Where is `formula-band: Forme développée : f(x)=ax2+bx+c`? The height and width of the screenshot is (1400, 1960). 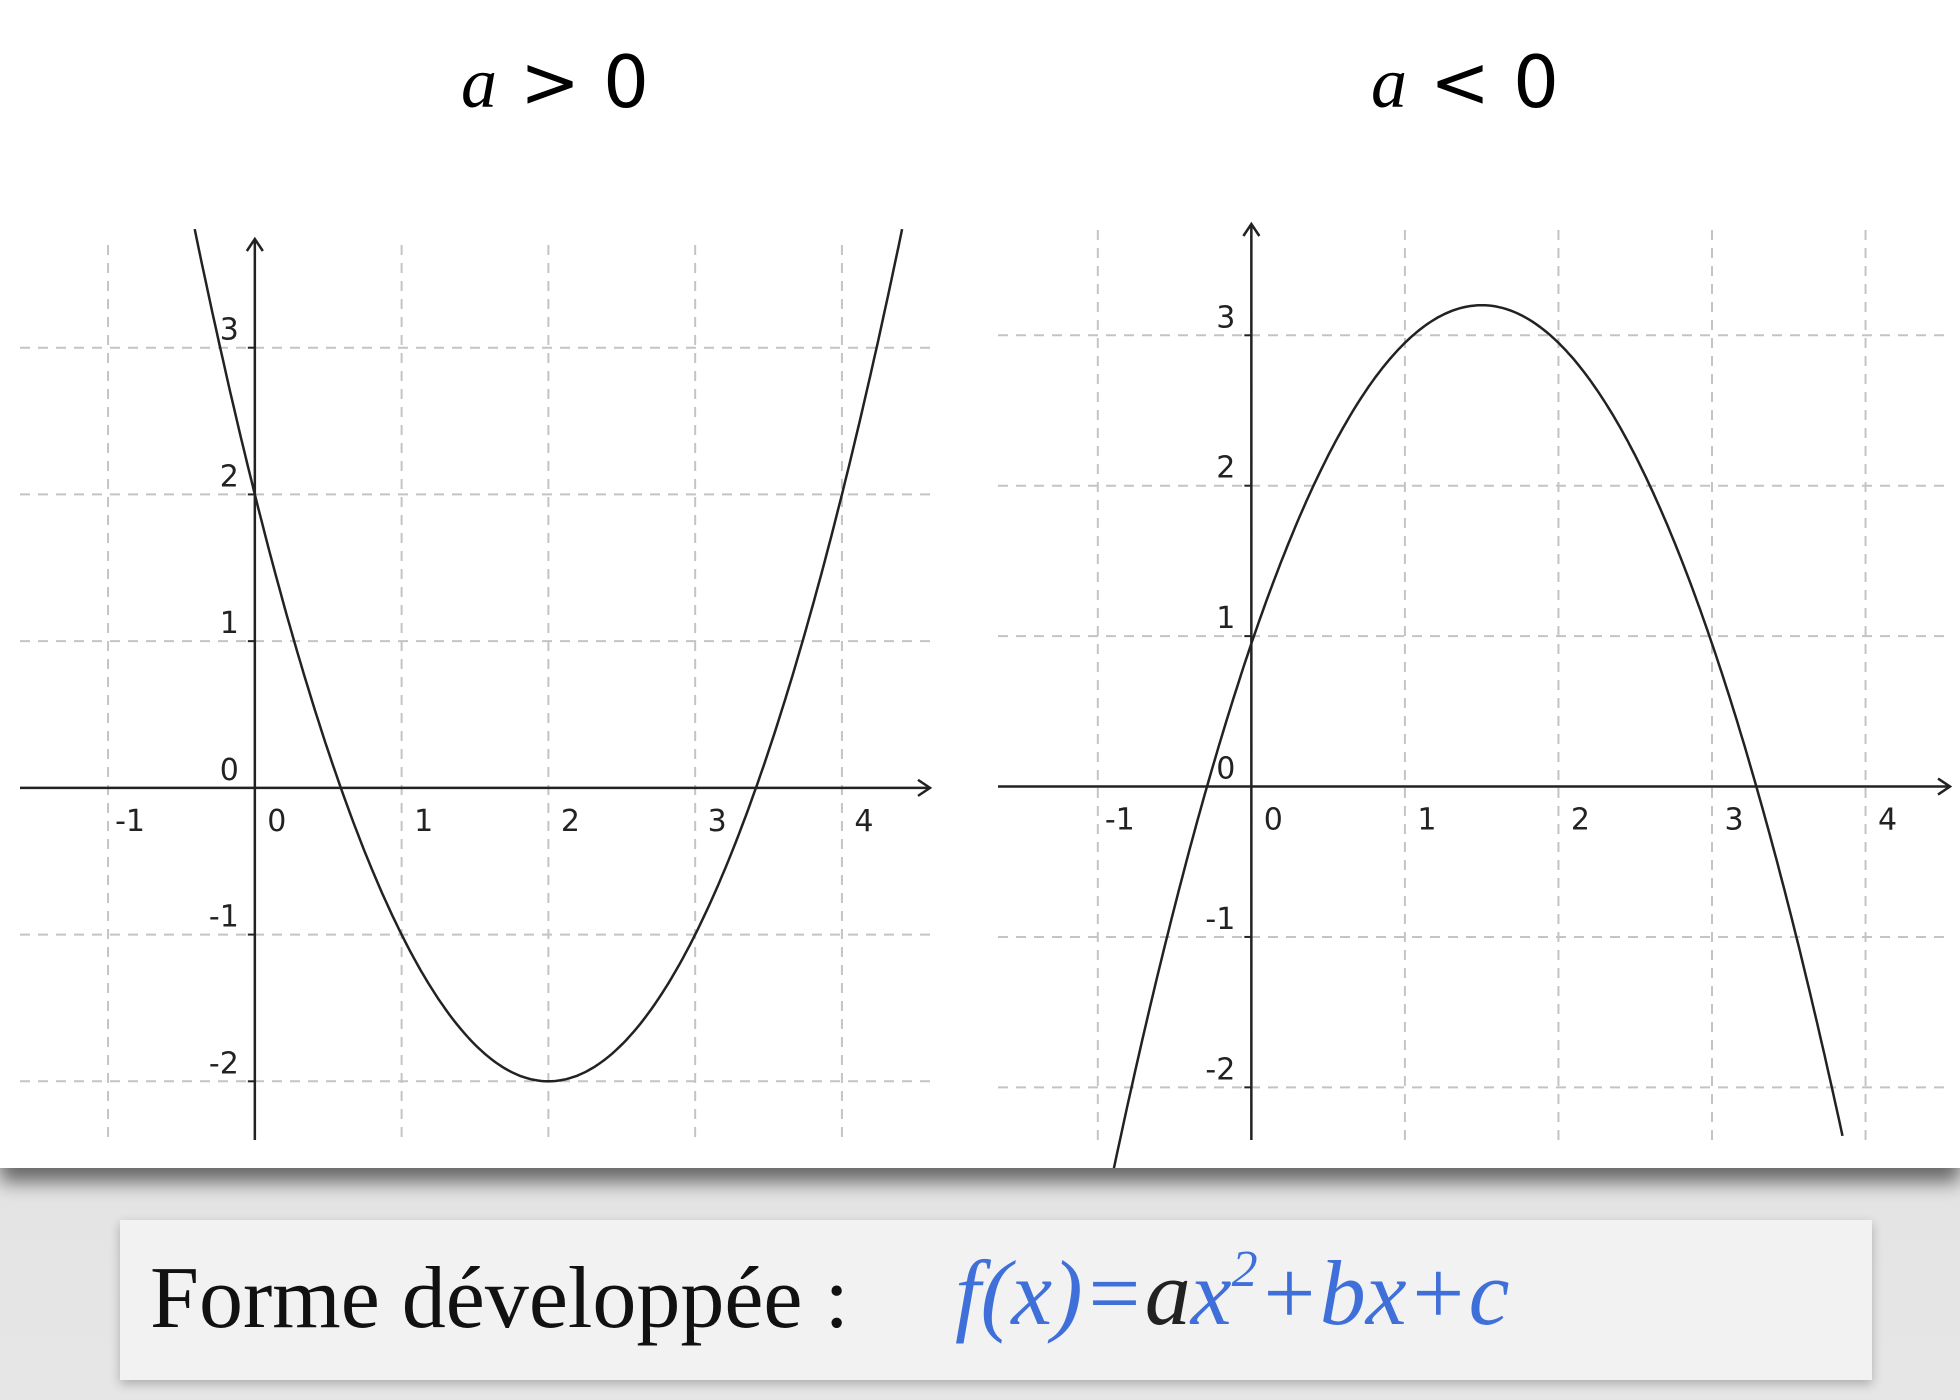 formula-band: Forme développée : f(x)=ax2+bx+c is located at coordinates (996, 1300).